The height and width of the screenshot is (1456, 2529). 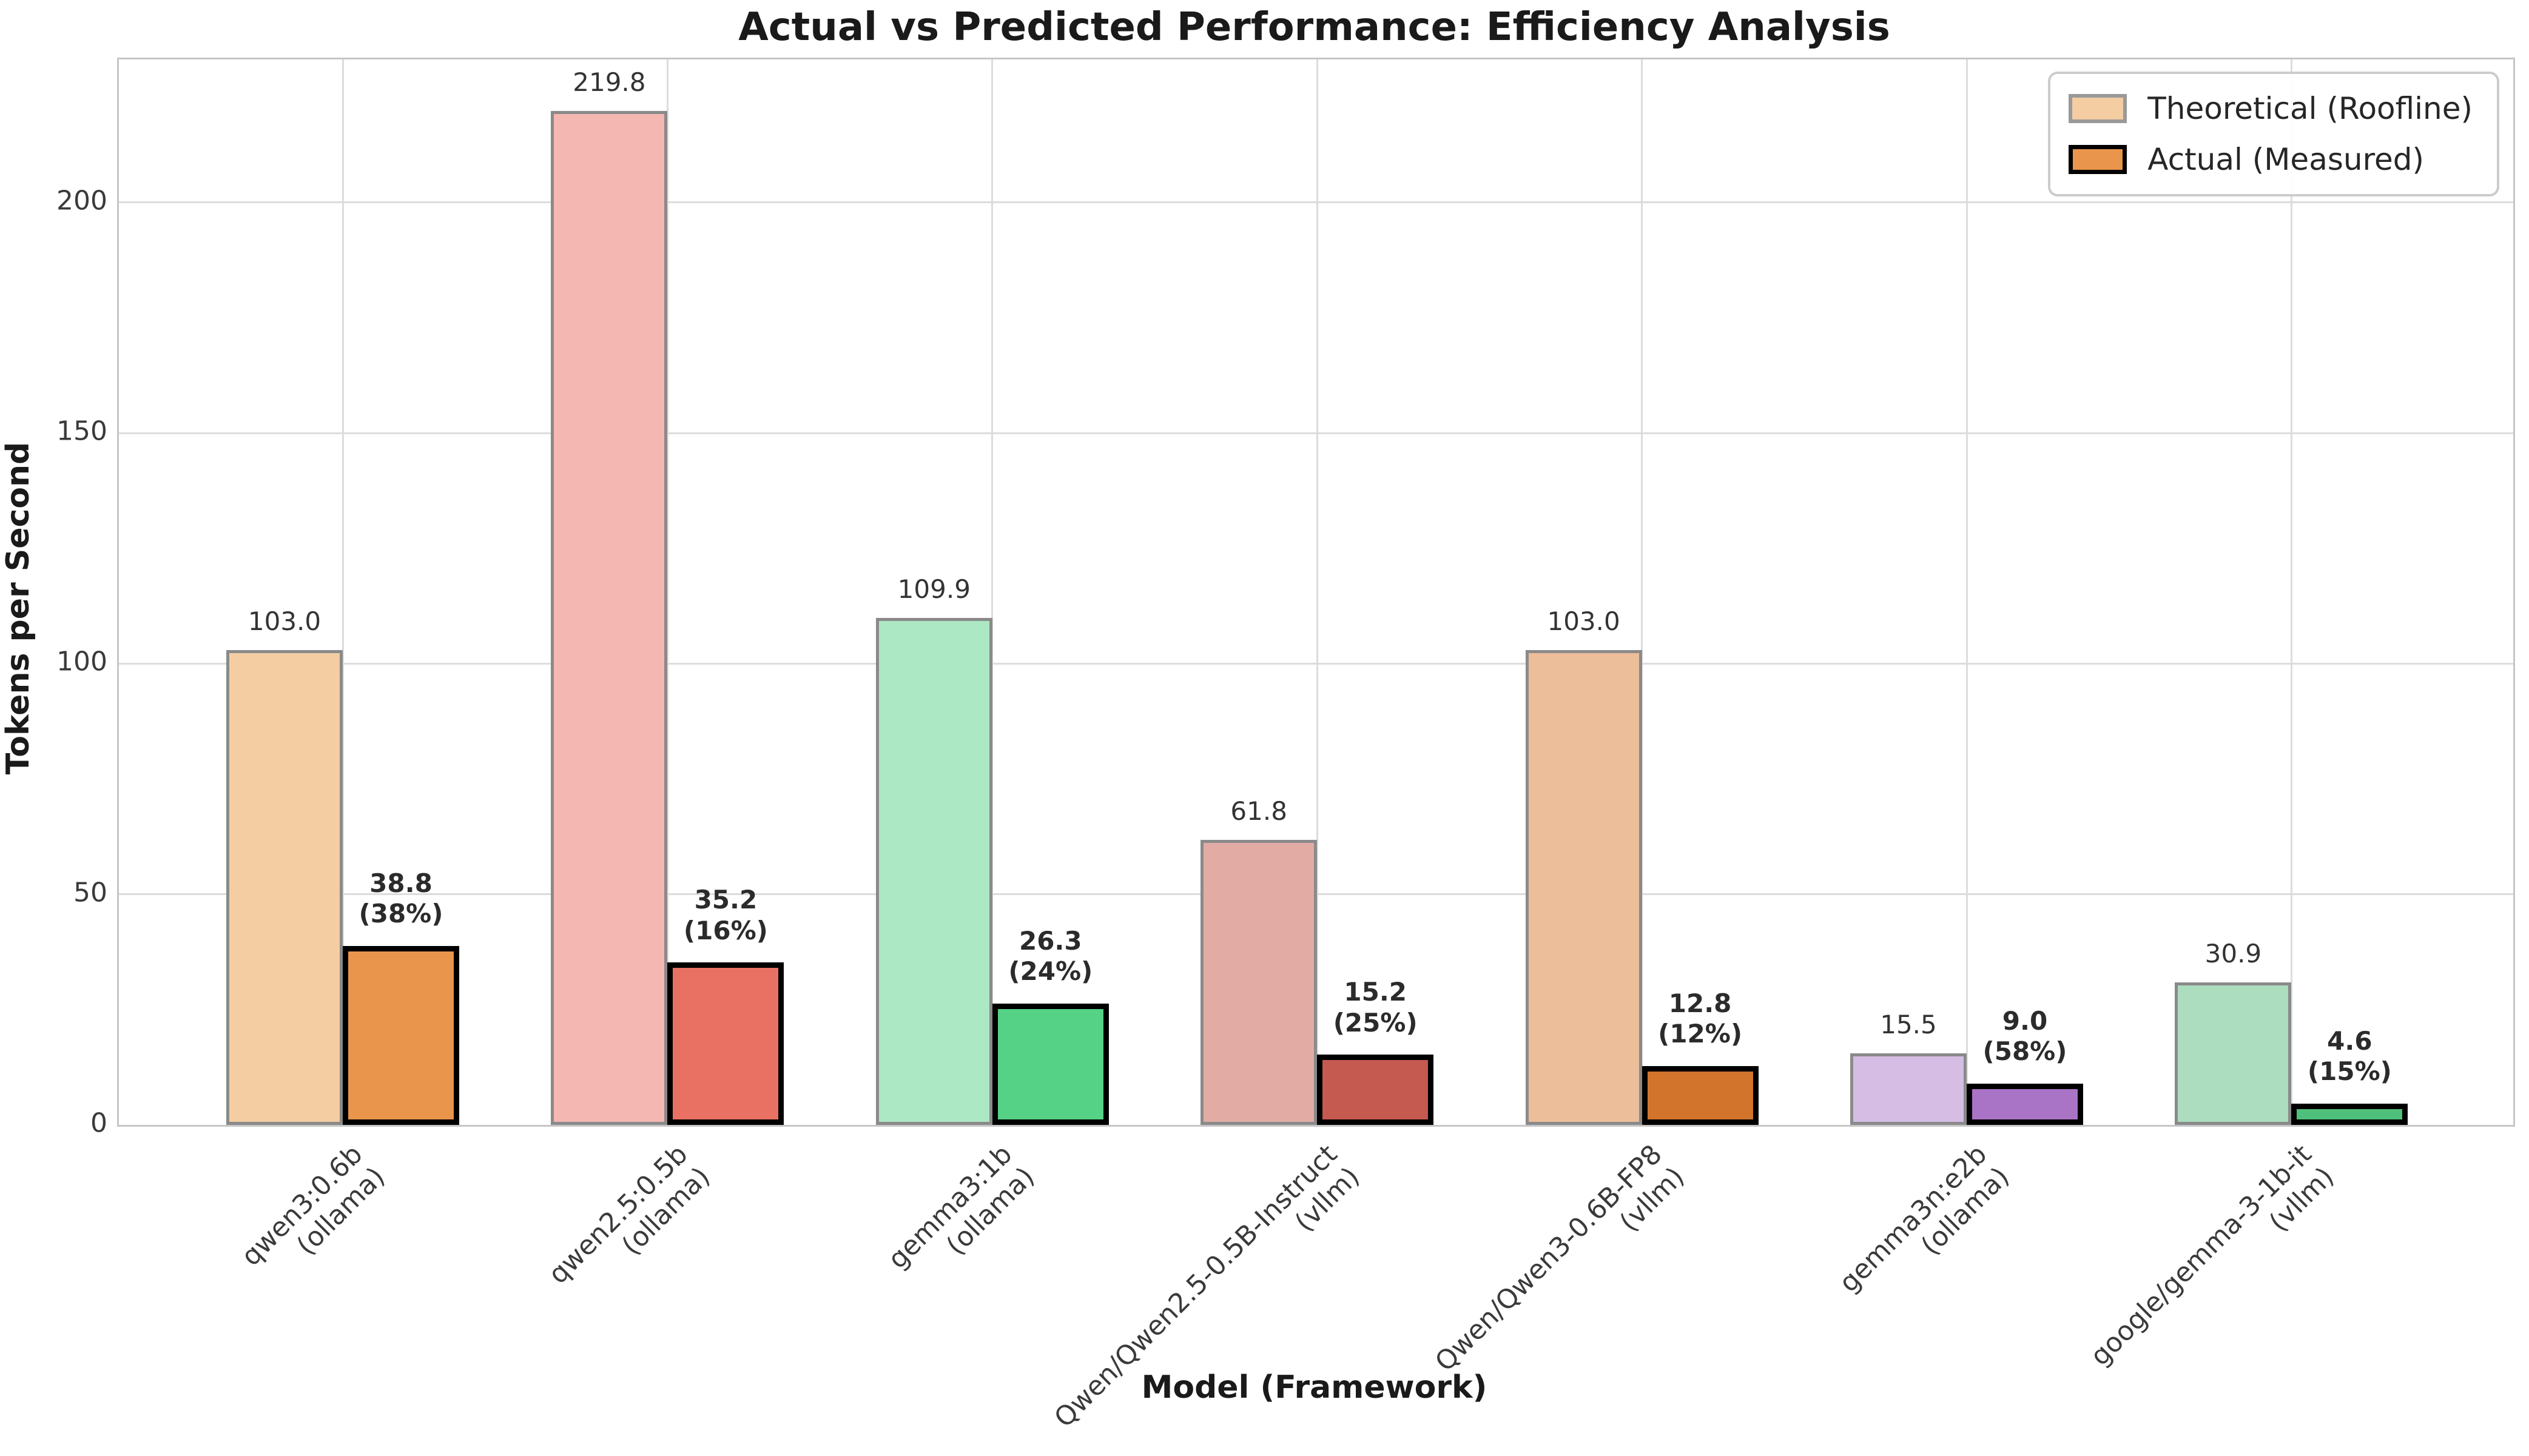 I want to click on x-axis-title: Model (Framework), so click(x=1314, y=1387).